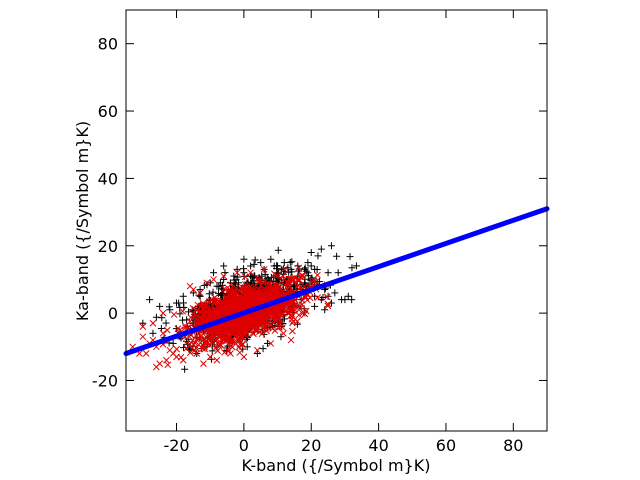 Image resolution: width=640 pixels, height=480 pixels. I want to click on y-tick-label: 40, so click(108, 178).